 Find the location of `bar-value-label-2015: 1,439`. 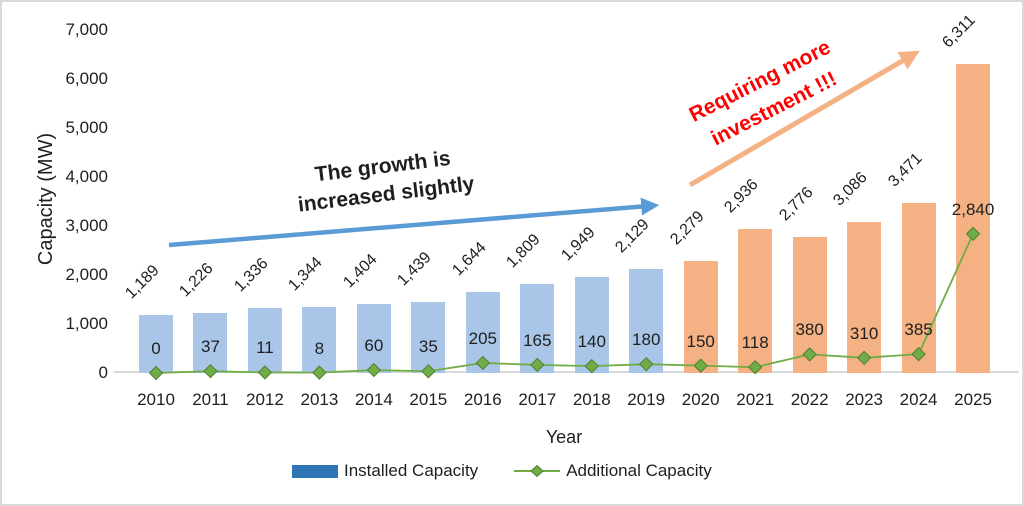

bar-value-label-2015: 1,439 is located at coordinates (414, 269).